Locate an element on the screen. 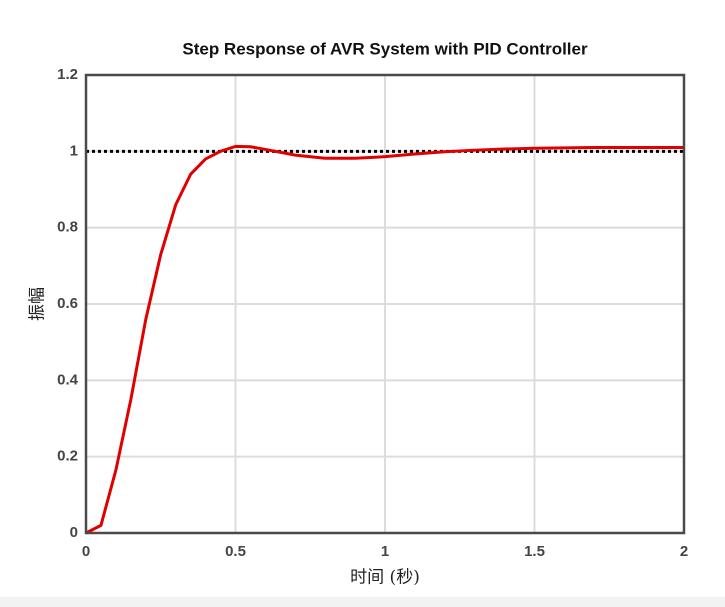 The width and height of the screenshot is (725, 607). y-axis-label: 振幅 is located at coordinates (38, 304).